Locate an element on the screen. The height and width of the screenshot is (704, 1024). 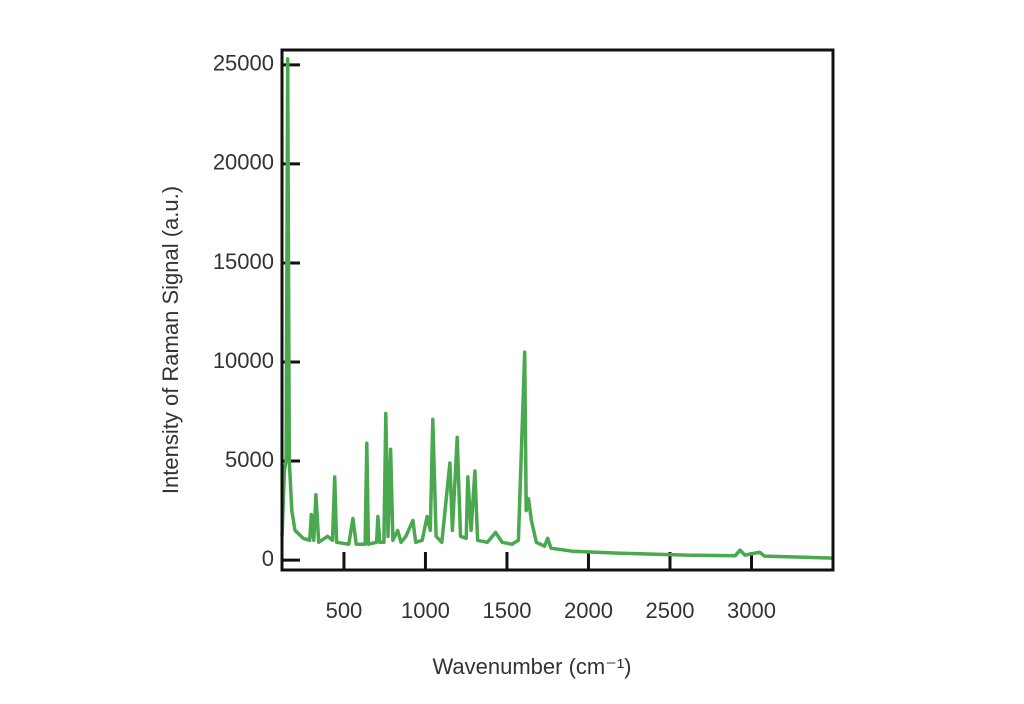
x-axis-label: Wavenumber (cm⁻¹) is located at coordinates (531, 666).